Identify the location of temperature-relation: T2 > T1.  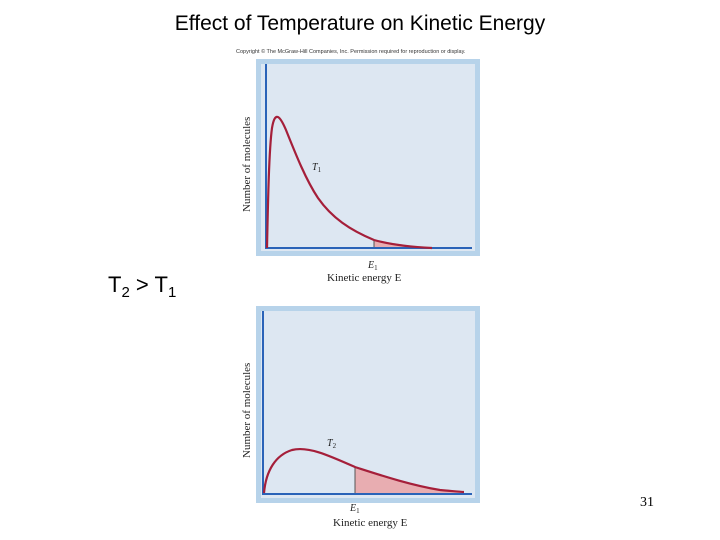
(142, 286).